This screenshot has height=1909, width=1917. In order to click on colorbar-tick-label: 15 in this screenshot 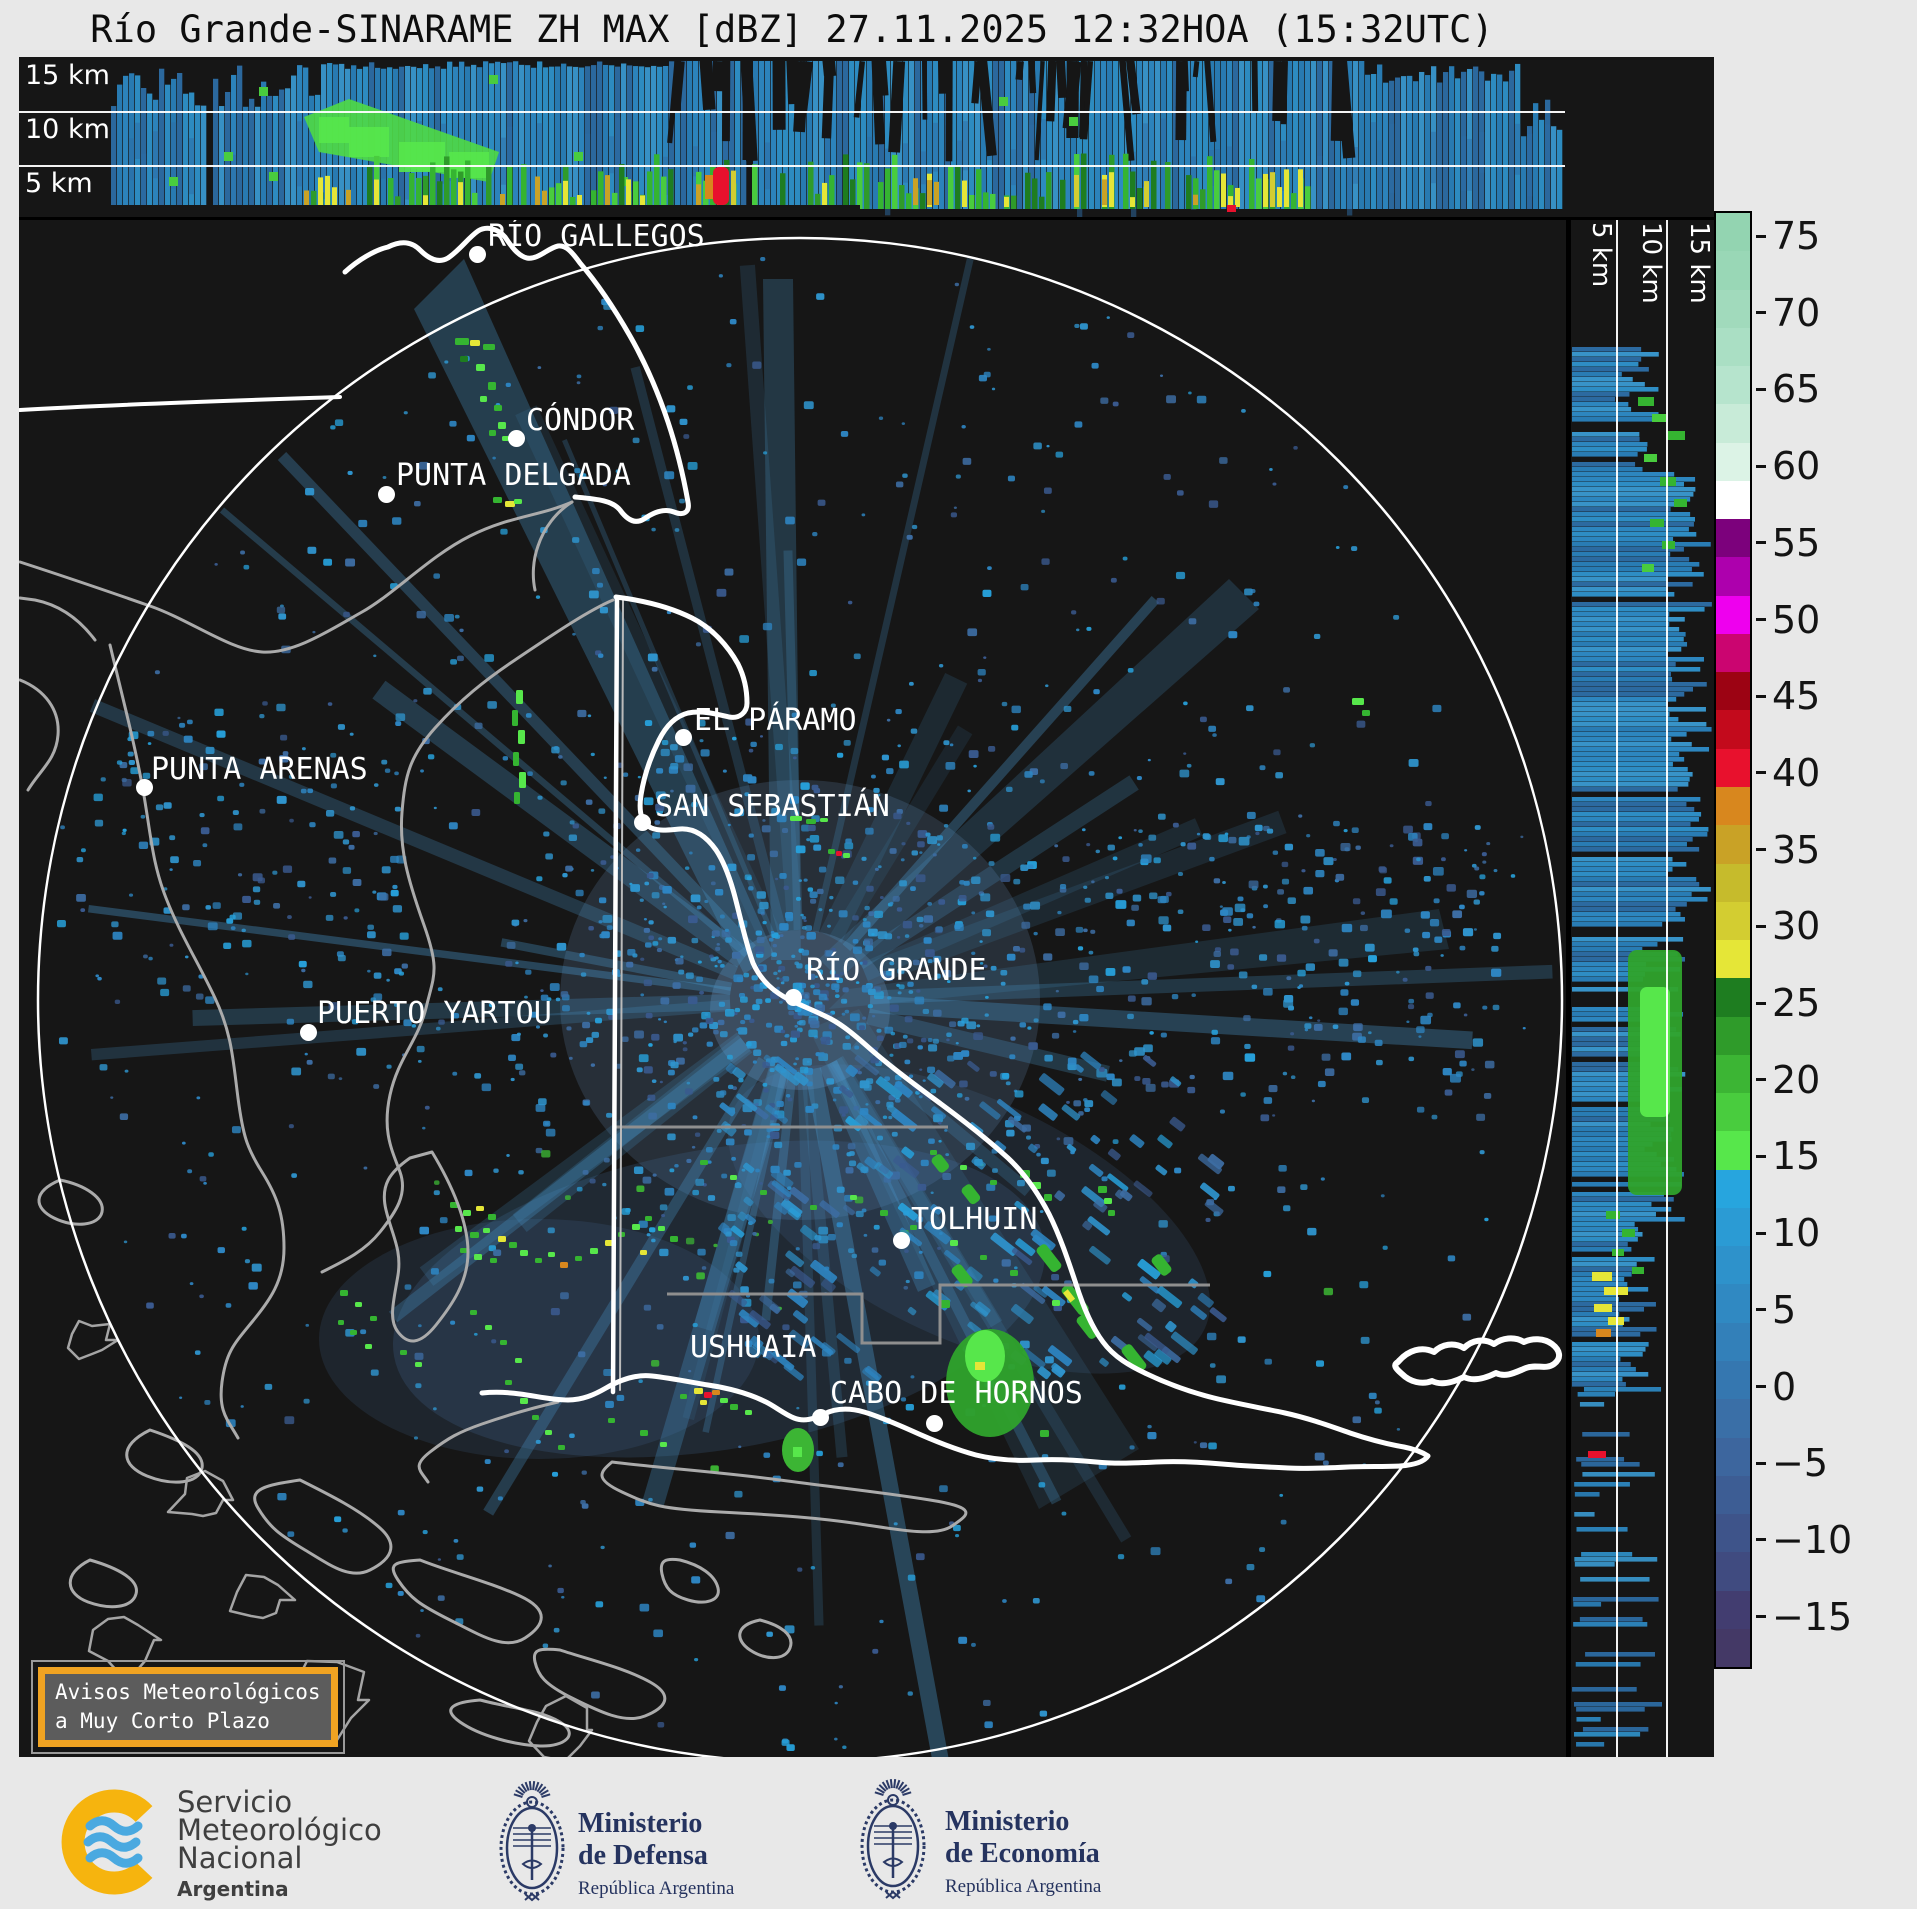, I will do `click(1796, 1156)`.